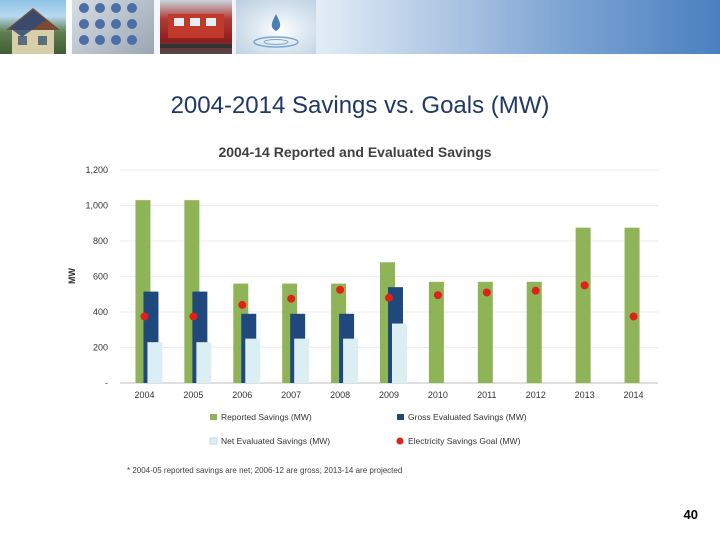  I want to click on calculator-icon, so click(108, 24).